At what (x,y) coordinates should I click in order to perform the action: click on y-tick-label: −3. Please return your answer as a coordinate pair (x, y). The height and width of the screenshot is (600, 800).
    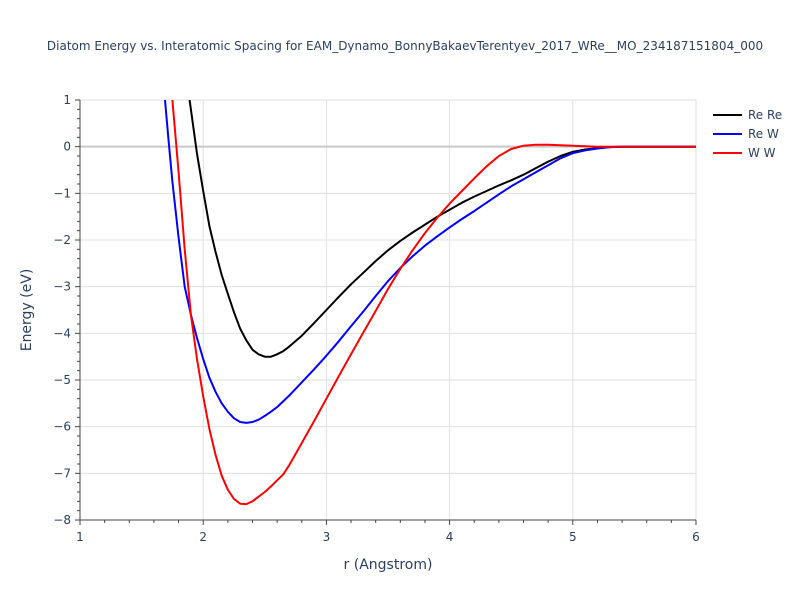
    Looking at the image, I should click on (62, 287).